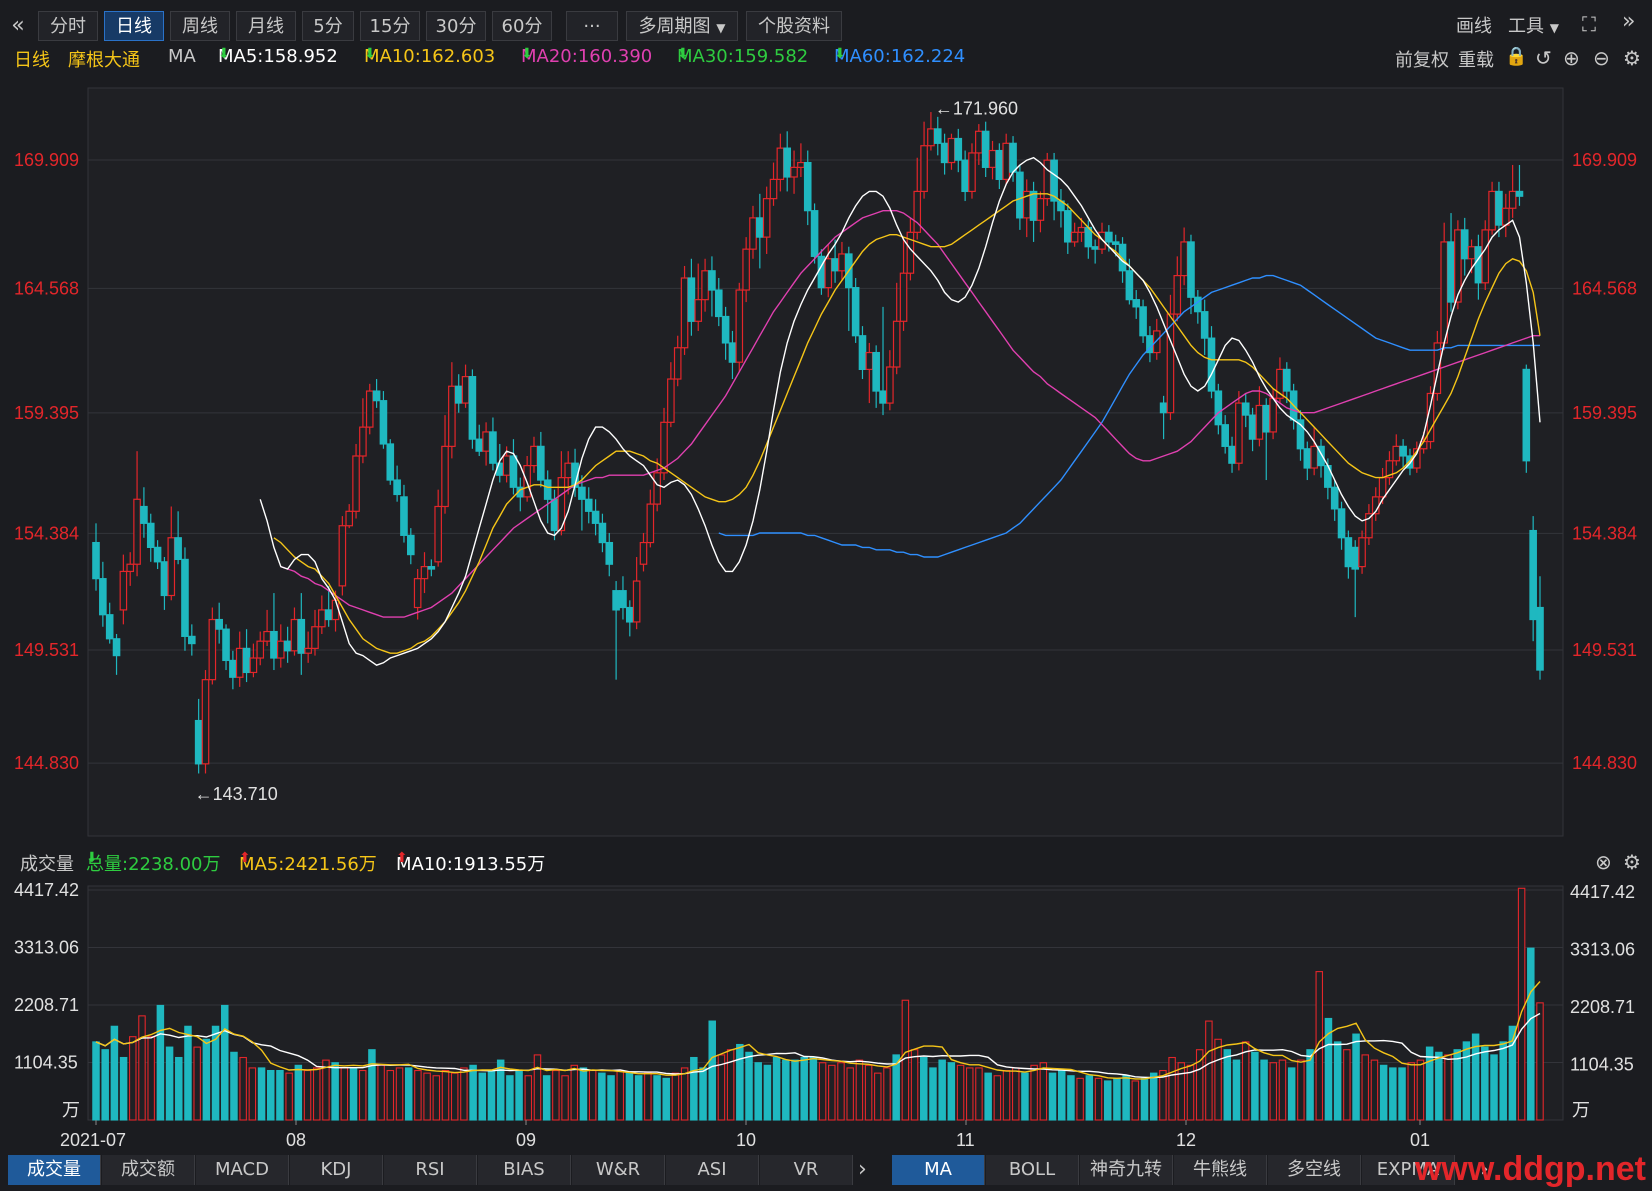  Describe the element at coordinates (456, 26) in the screenshot. I see `period-tab: 30分` at that location.